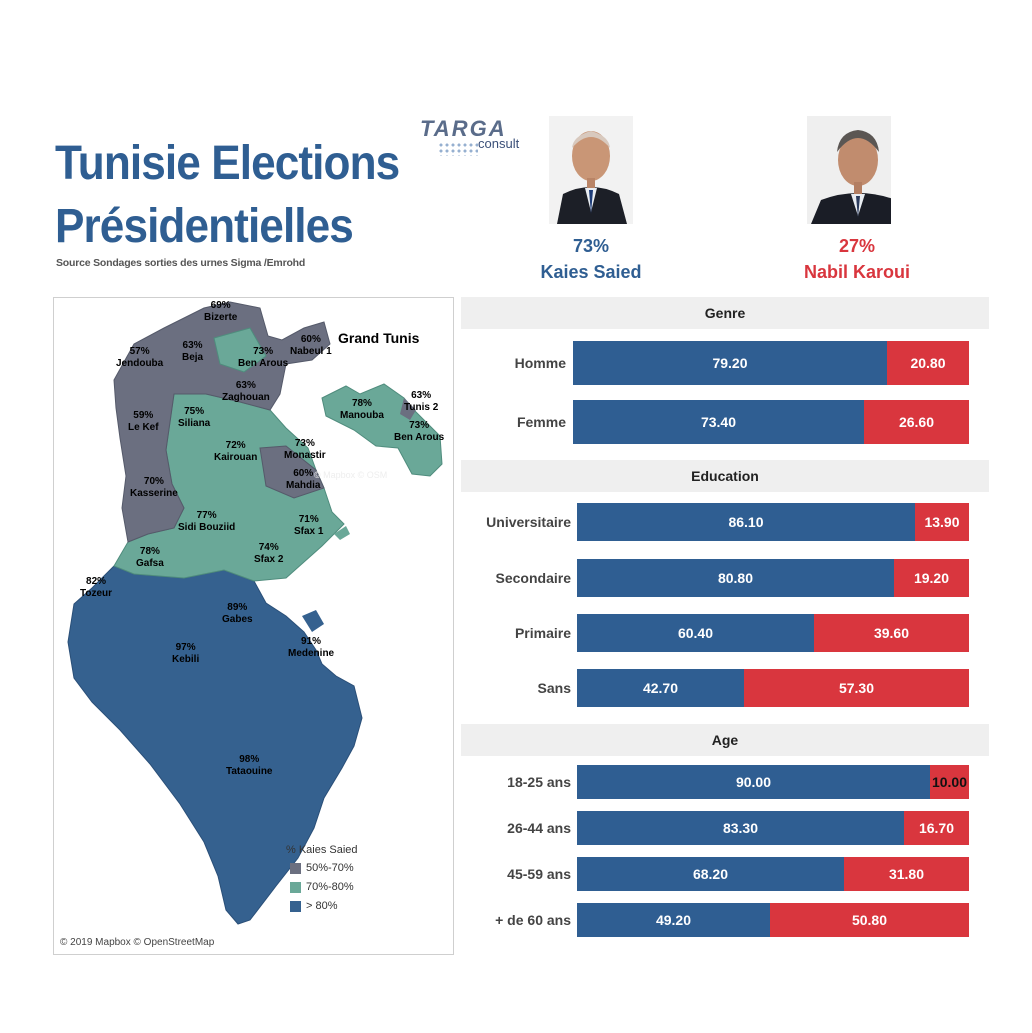 This screenshot has width=1032, height=1033. Describe the element at coordinates (554, 688) in the screenshot. I see `row-label: Sans` at that location.